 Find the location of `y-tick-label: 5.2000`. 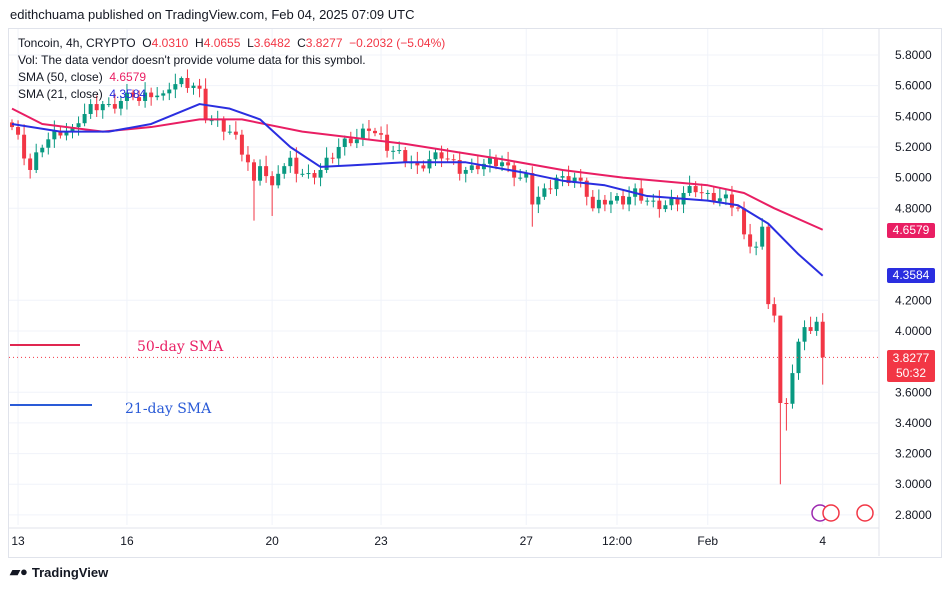

y-tick-label: 5.2000 is located at coordinates (913, 147).